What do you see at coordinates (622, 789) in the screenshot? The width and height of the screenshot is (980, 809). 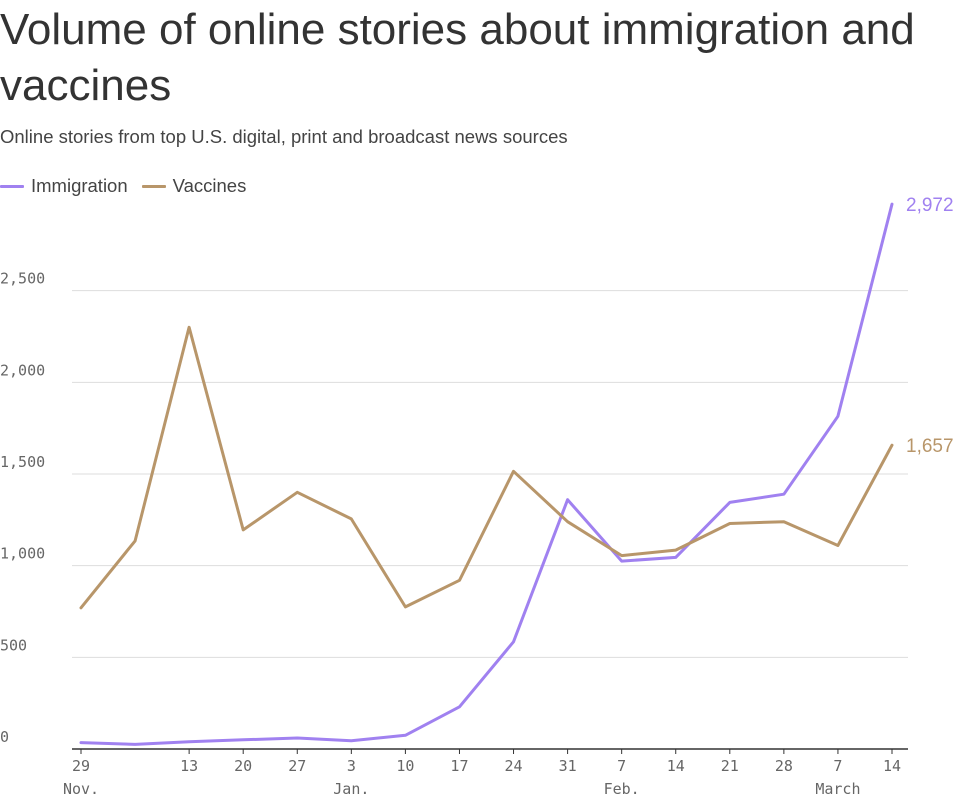 I see `x-tick-sublabel: Feb.` at bounding box center [622, 789].